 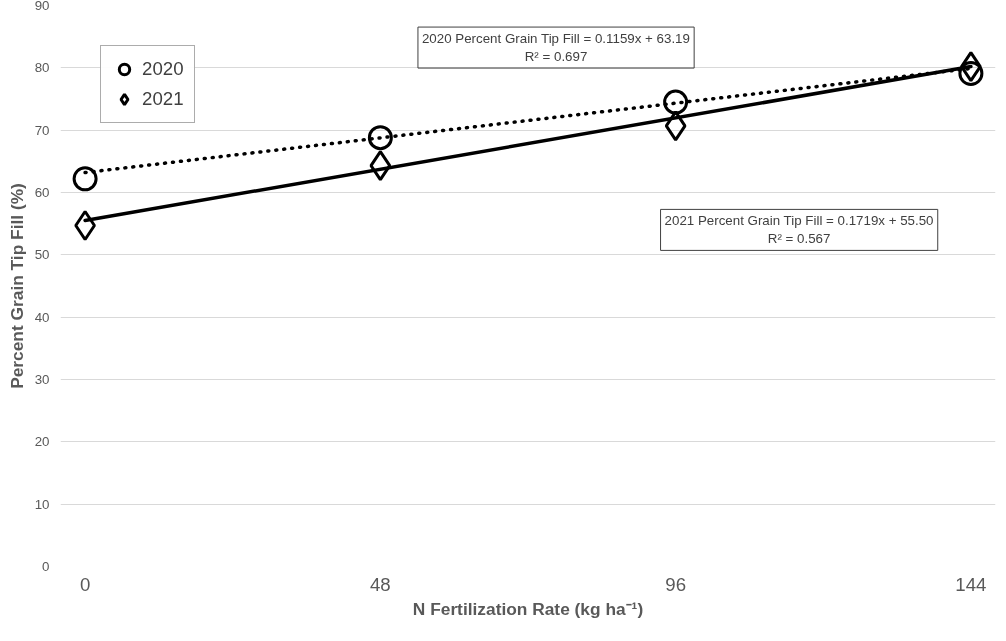 What do you see at coordinates (42, 130) in the screenshot?
I see `y-tick-label: 70` at bounding box center [42, 130].